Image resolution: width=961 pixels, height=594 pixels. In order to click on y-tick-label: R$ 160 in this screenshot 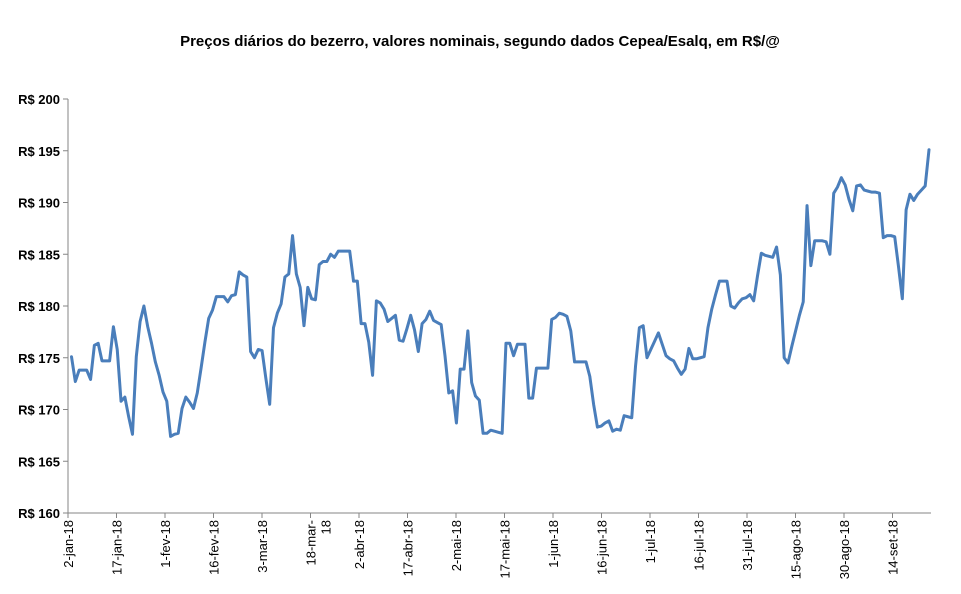, I will do `click(39, 513)`.